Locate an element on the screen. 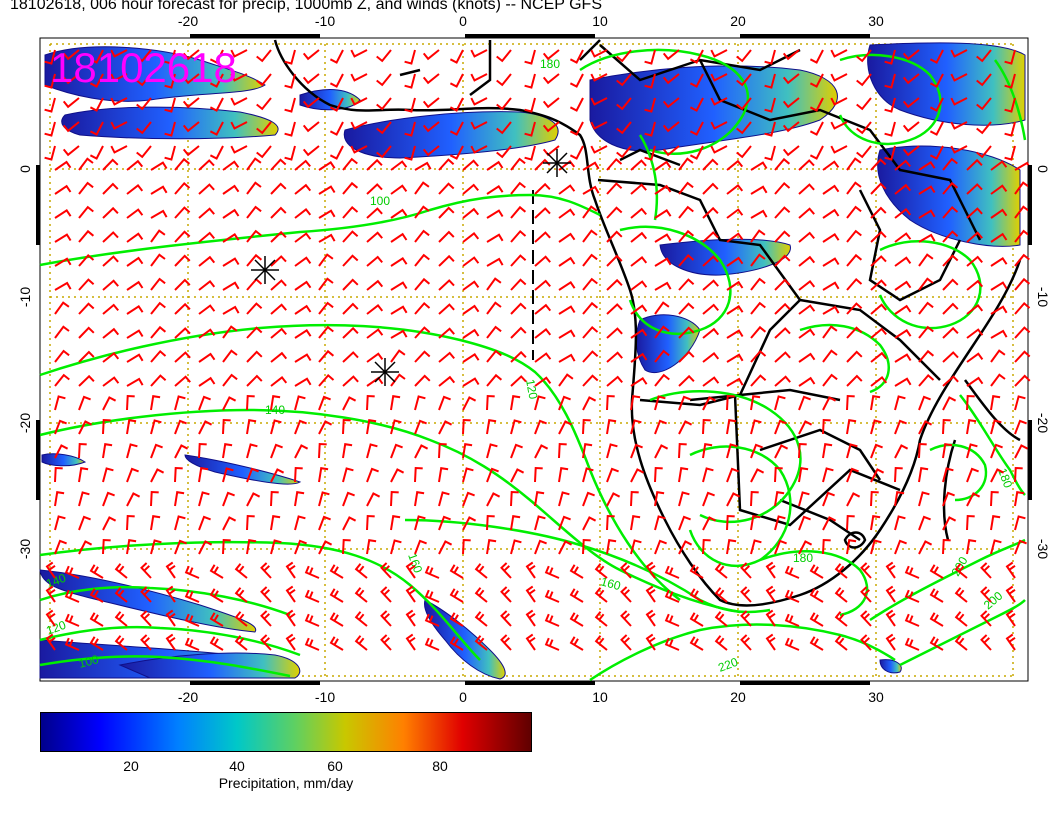 The height and width of the screenshot is (816, 1056). colorbar-tick-60: 60 is located at coordinates (335, 766).